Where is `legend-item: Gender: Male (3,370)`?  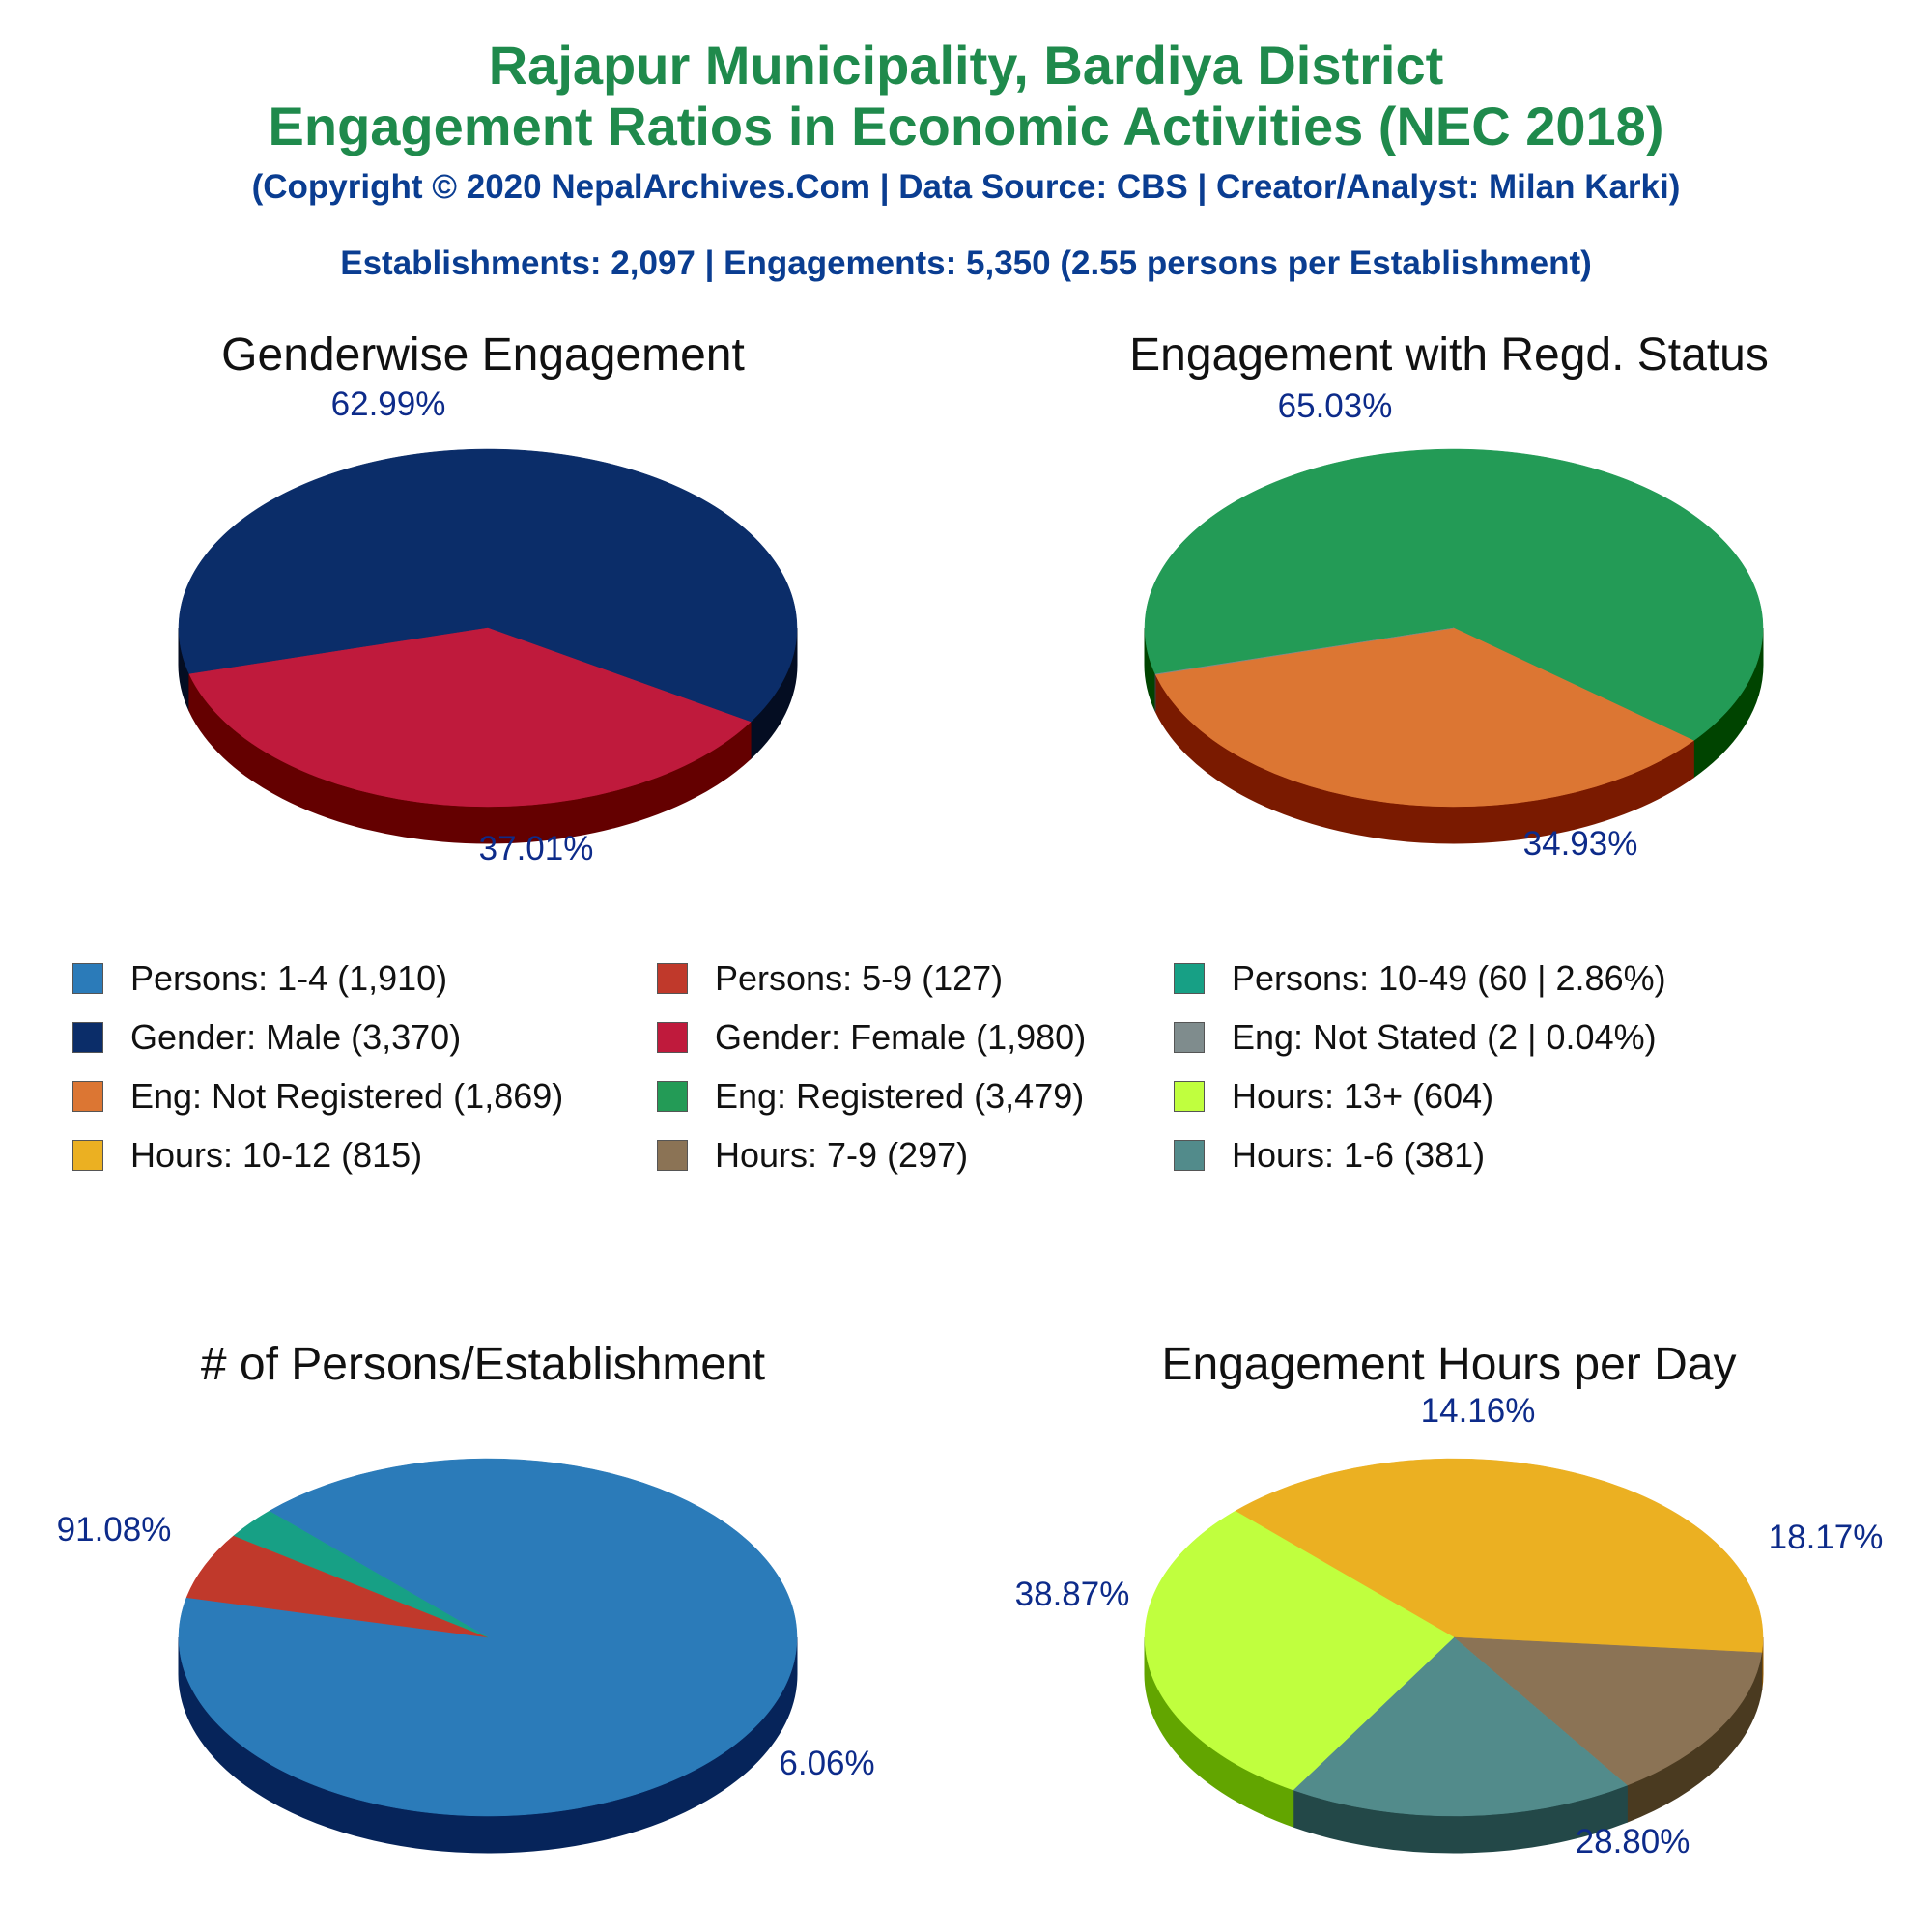 legend-item: Gender: Male (3,370) is located at coordinates (266, 1037).